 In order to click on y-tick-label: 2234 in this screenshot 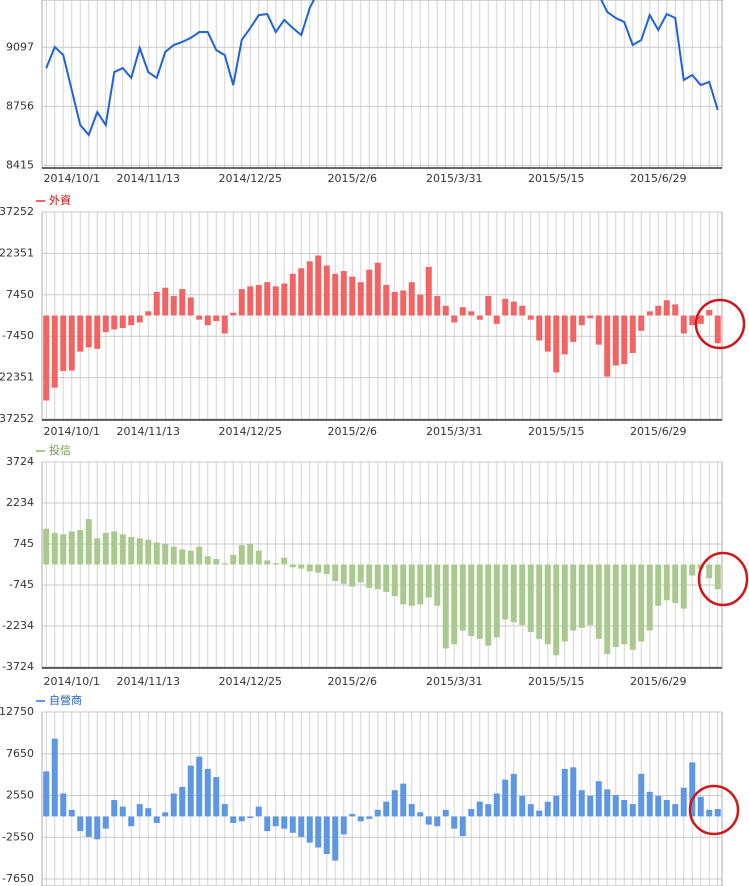, I will do `click(20, 502)`.